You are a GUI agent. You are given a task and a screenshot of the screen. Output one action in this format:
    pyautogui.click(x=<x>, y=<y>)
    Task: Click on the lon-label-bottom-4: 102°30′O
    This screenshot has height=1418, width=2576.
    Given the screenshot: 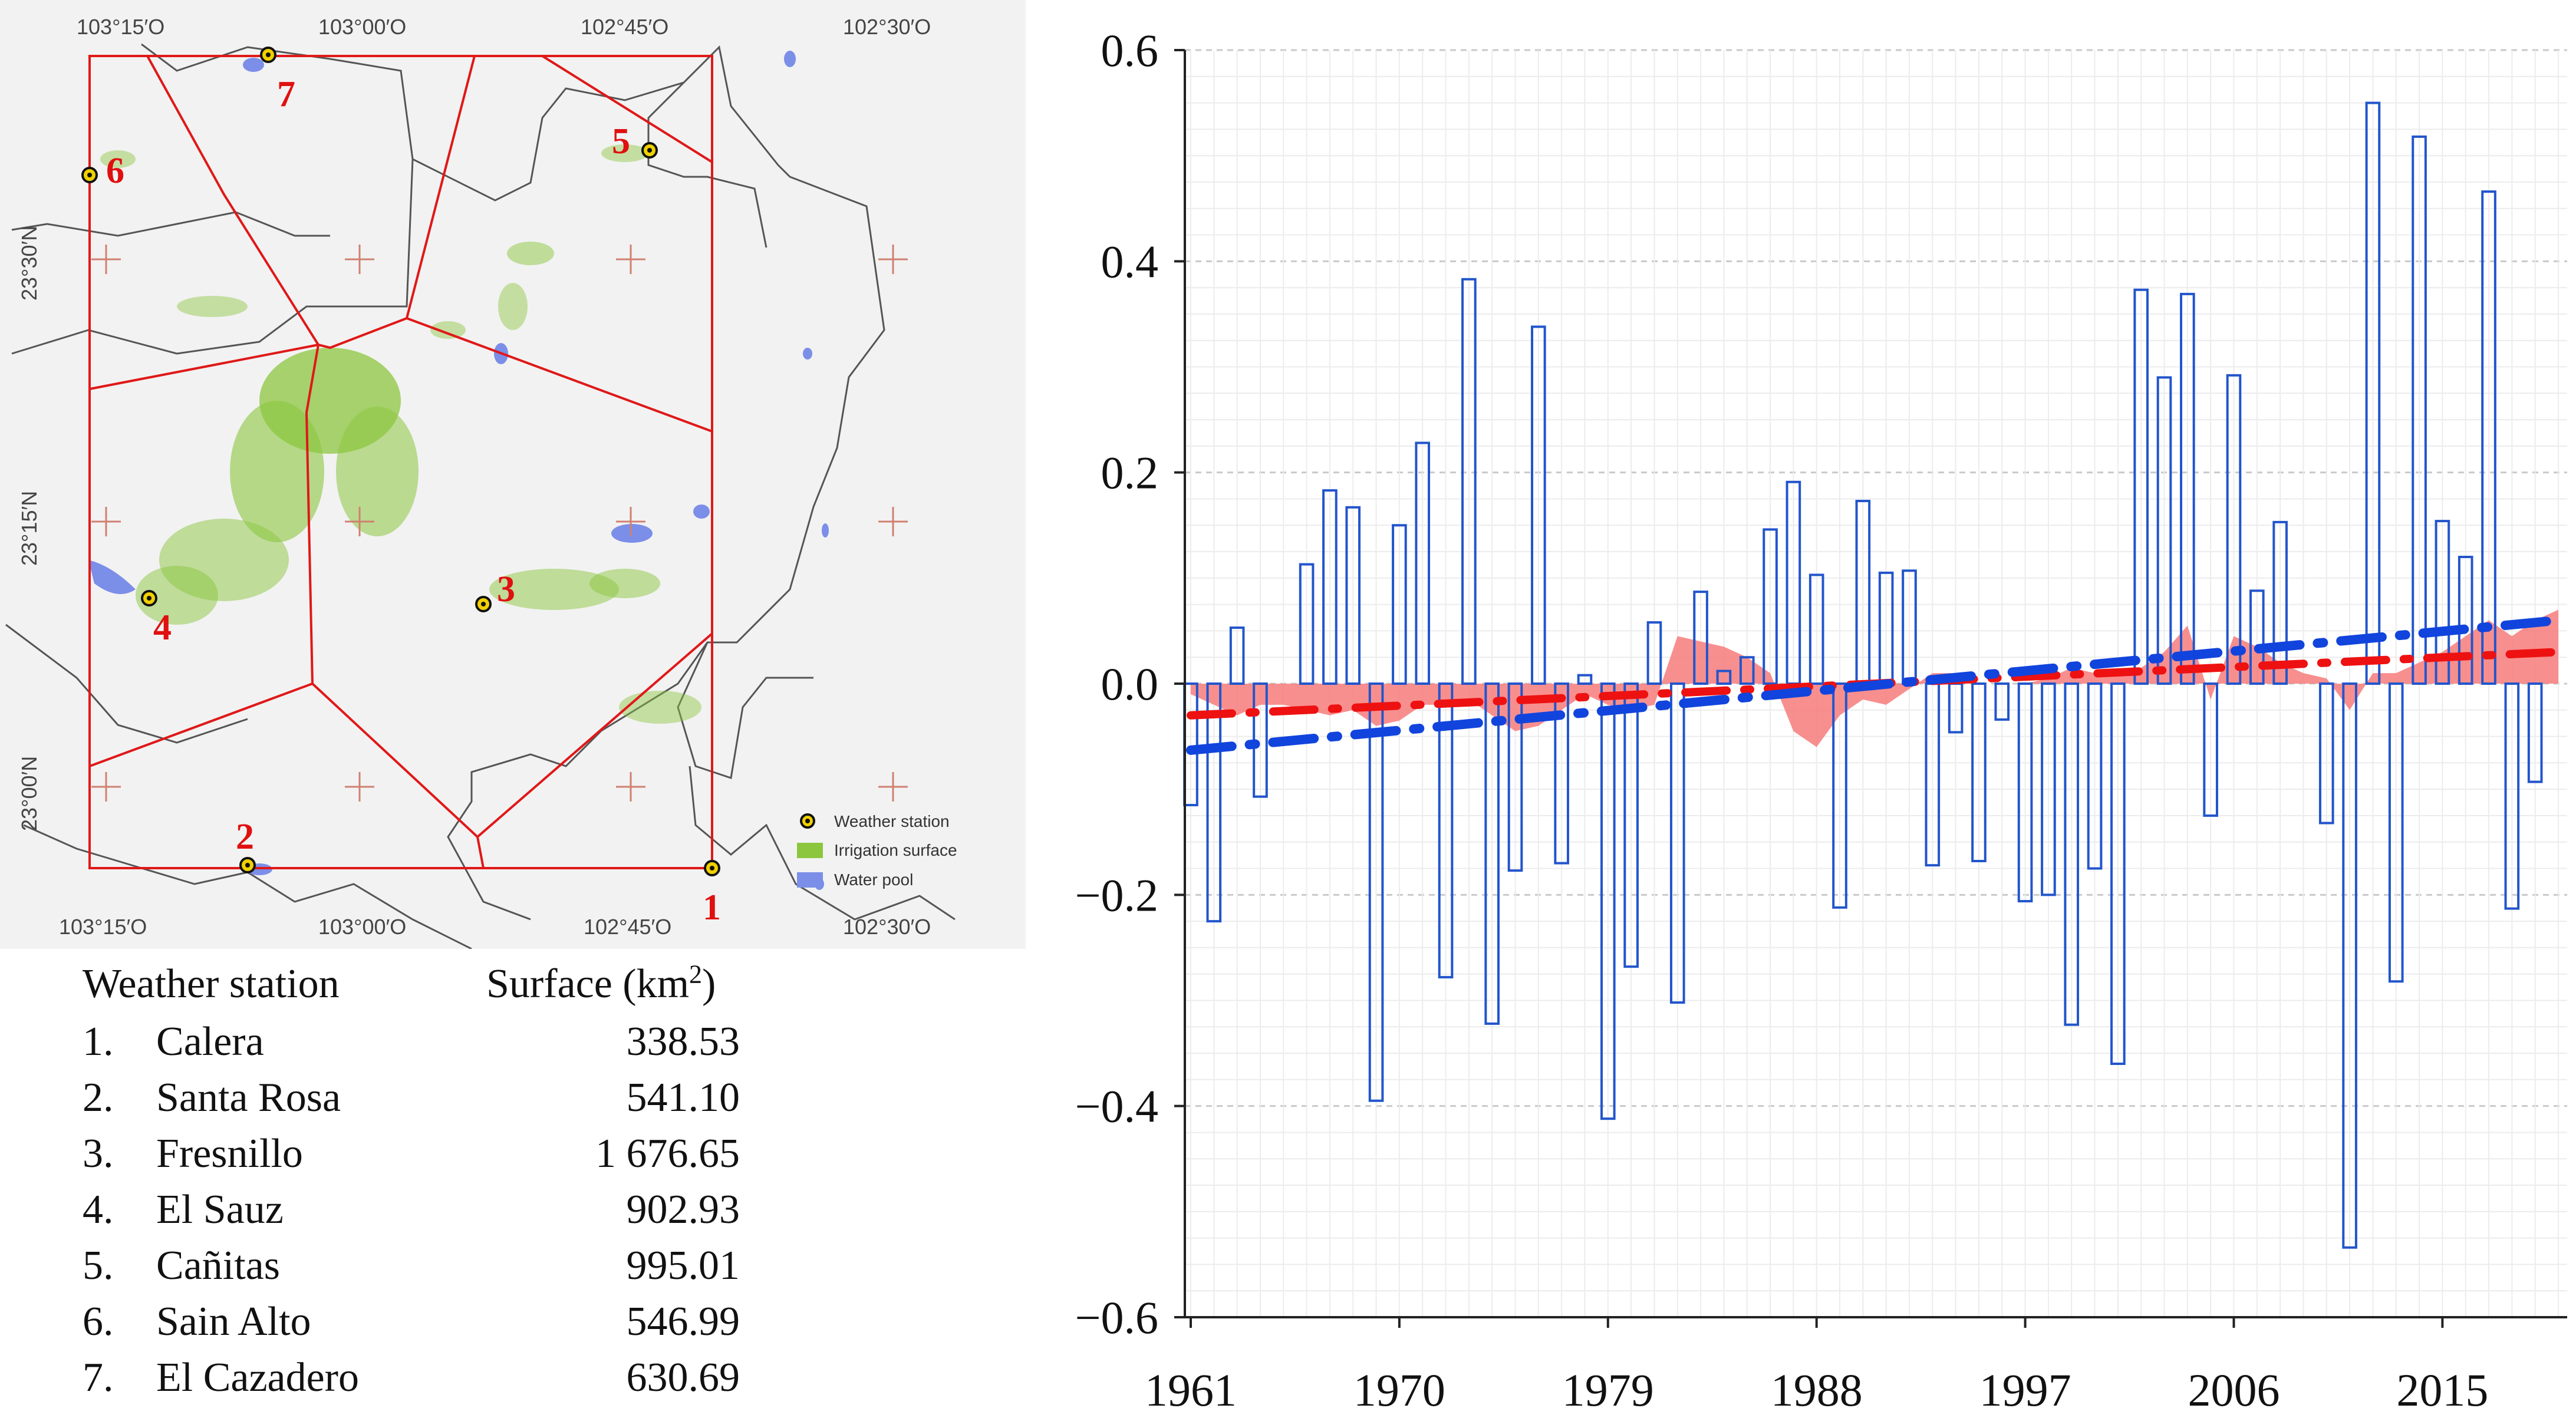 What is the action you would take?
    pyautogui.click(x=887, y=927)
    